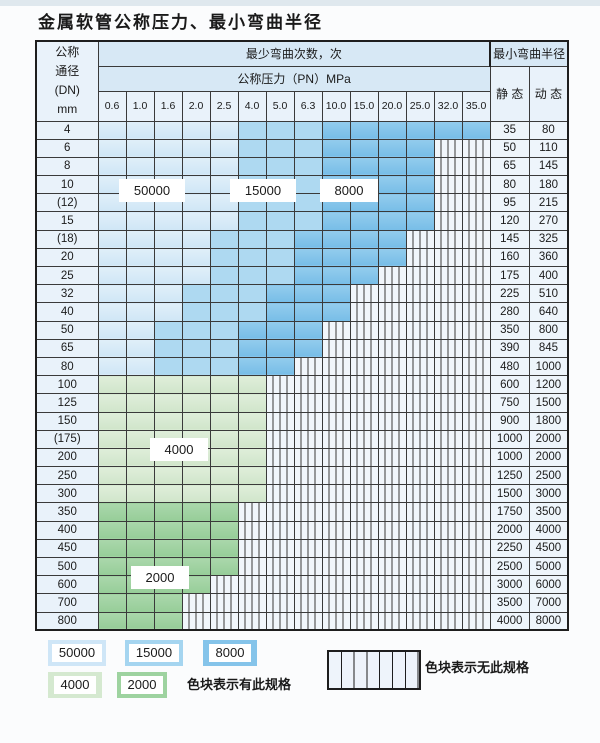  Describe the element at coordinates (168, 106) in the screenshot. I see `pressure-value-header: 1.6` at that location.